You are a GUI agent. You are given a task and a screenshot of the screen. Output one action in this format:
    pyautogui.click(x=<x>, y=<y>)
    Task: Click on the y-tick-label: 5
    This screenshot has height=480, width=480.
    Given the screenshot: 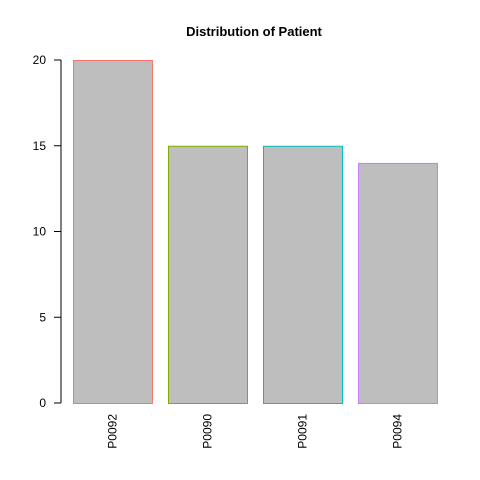 What is the action you would take?
    pyautogui.click(x=42, y=317)
    